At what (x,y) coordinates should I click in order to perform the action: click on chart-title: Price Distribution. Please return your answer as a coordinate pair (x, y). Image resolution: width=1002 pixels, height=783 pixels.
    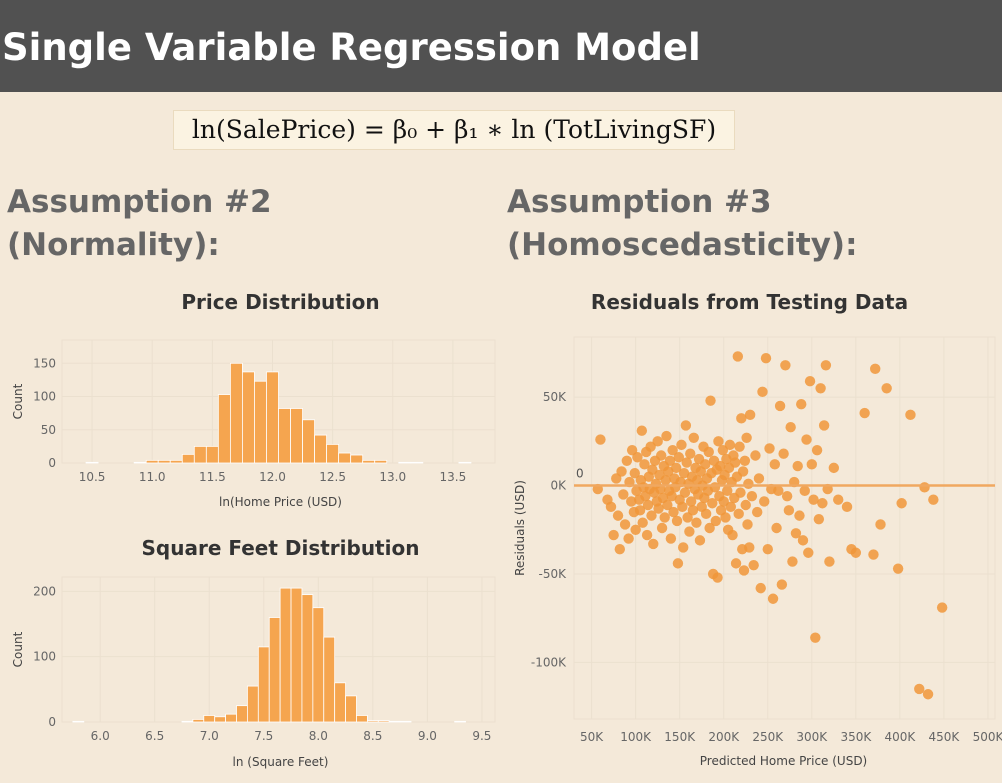
    Looking at the image, I should click on (280, 302).